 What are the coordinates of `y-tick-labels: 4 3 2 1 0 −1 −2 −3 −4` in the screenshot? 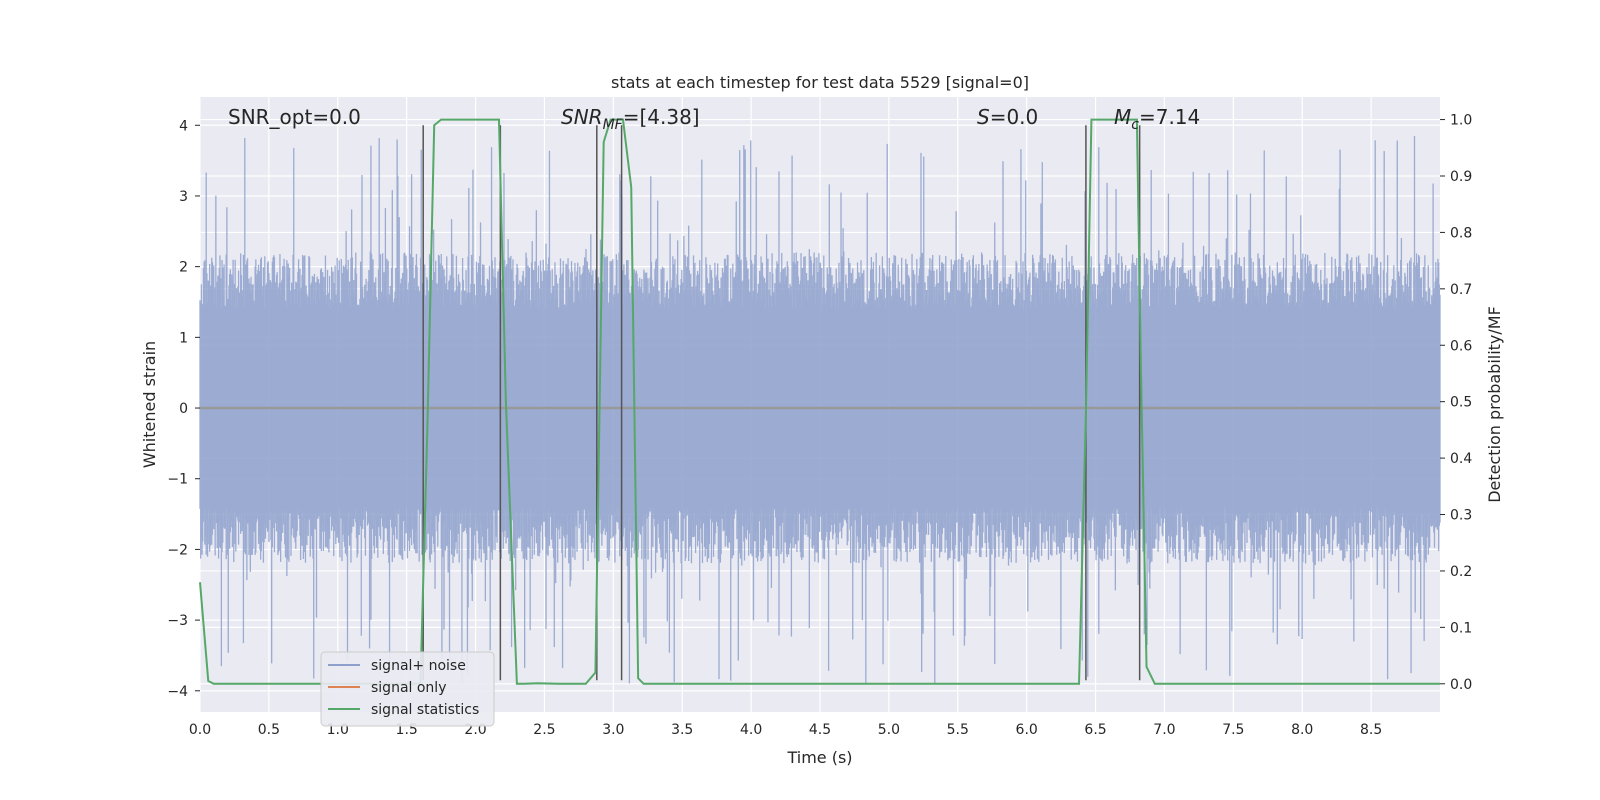 It's located at (183, 409).